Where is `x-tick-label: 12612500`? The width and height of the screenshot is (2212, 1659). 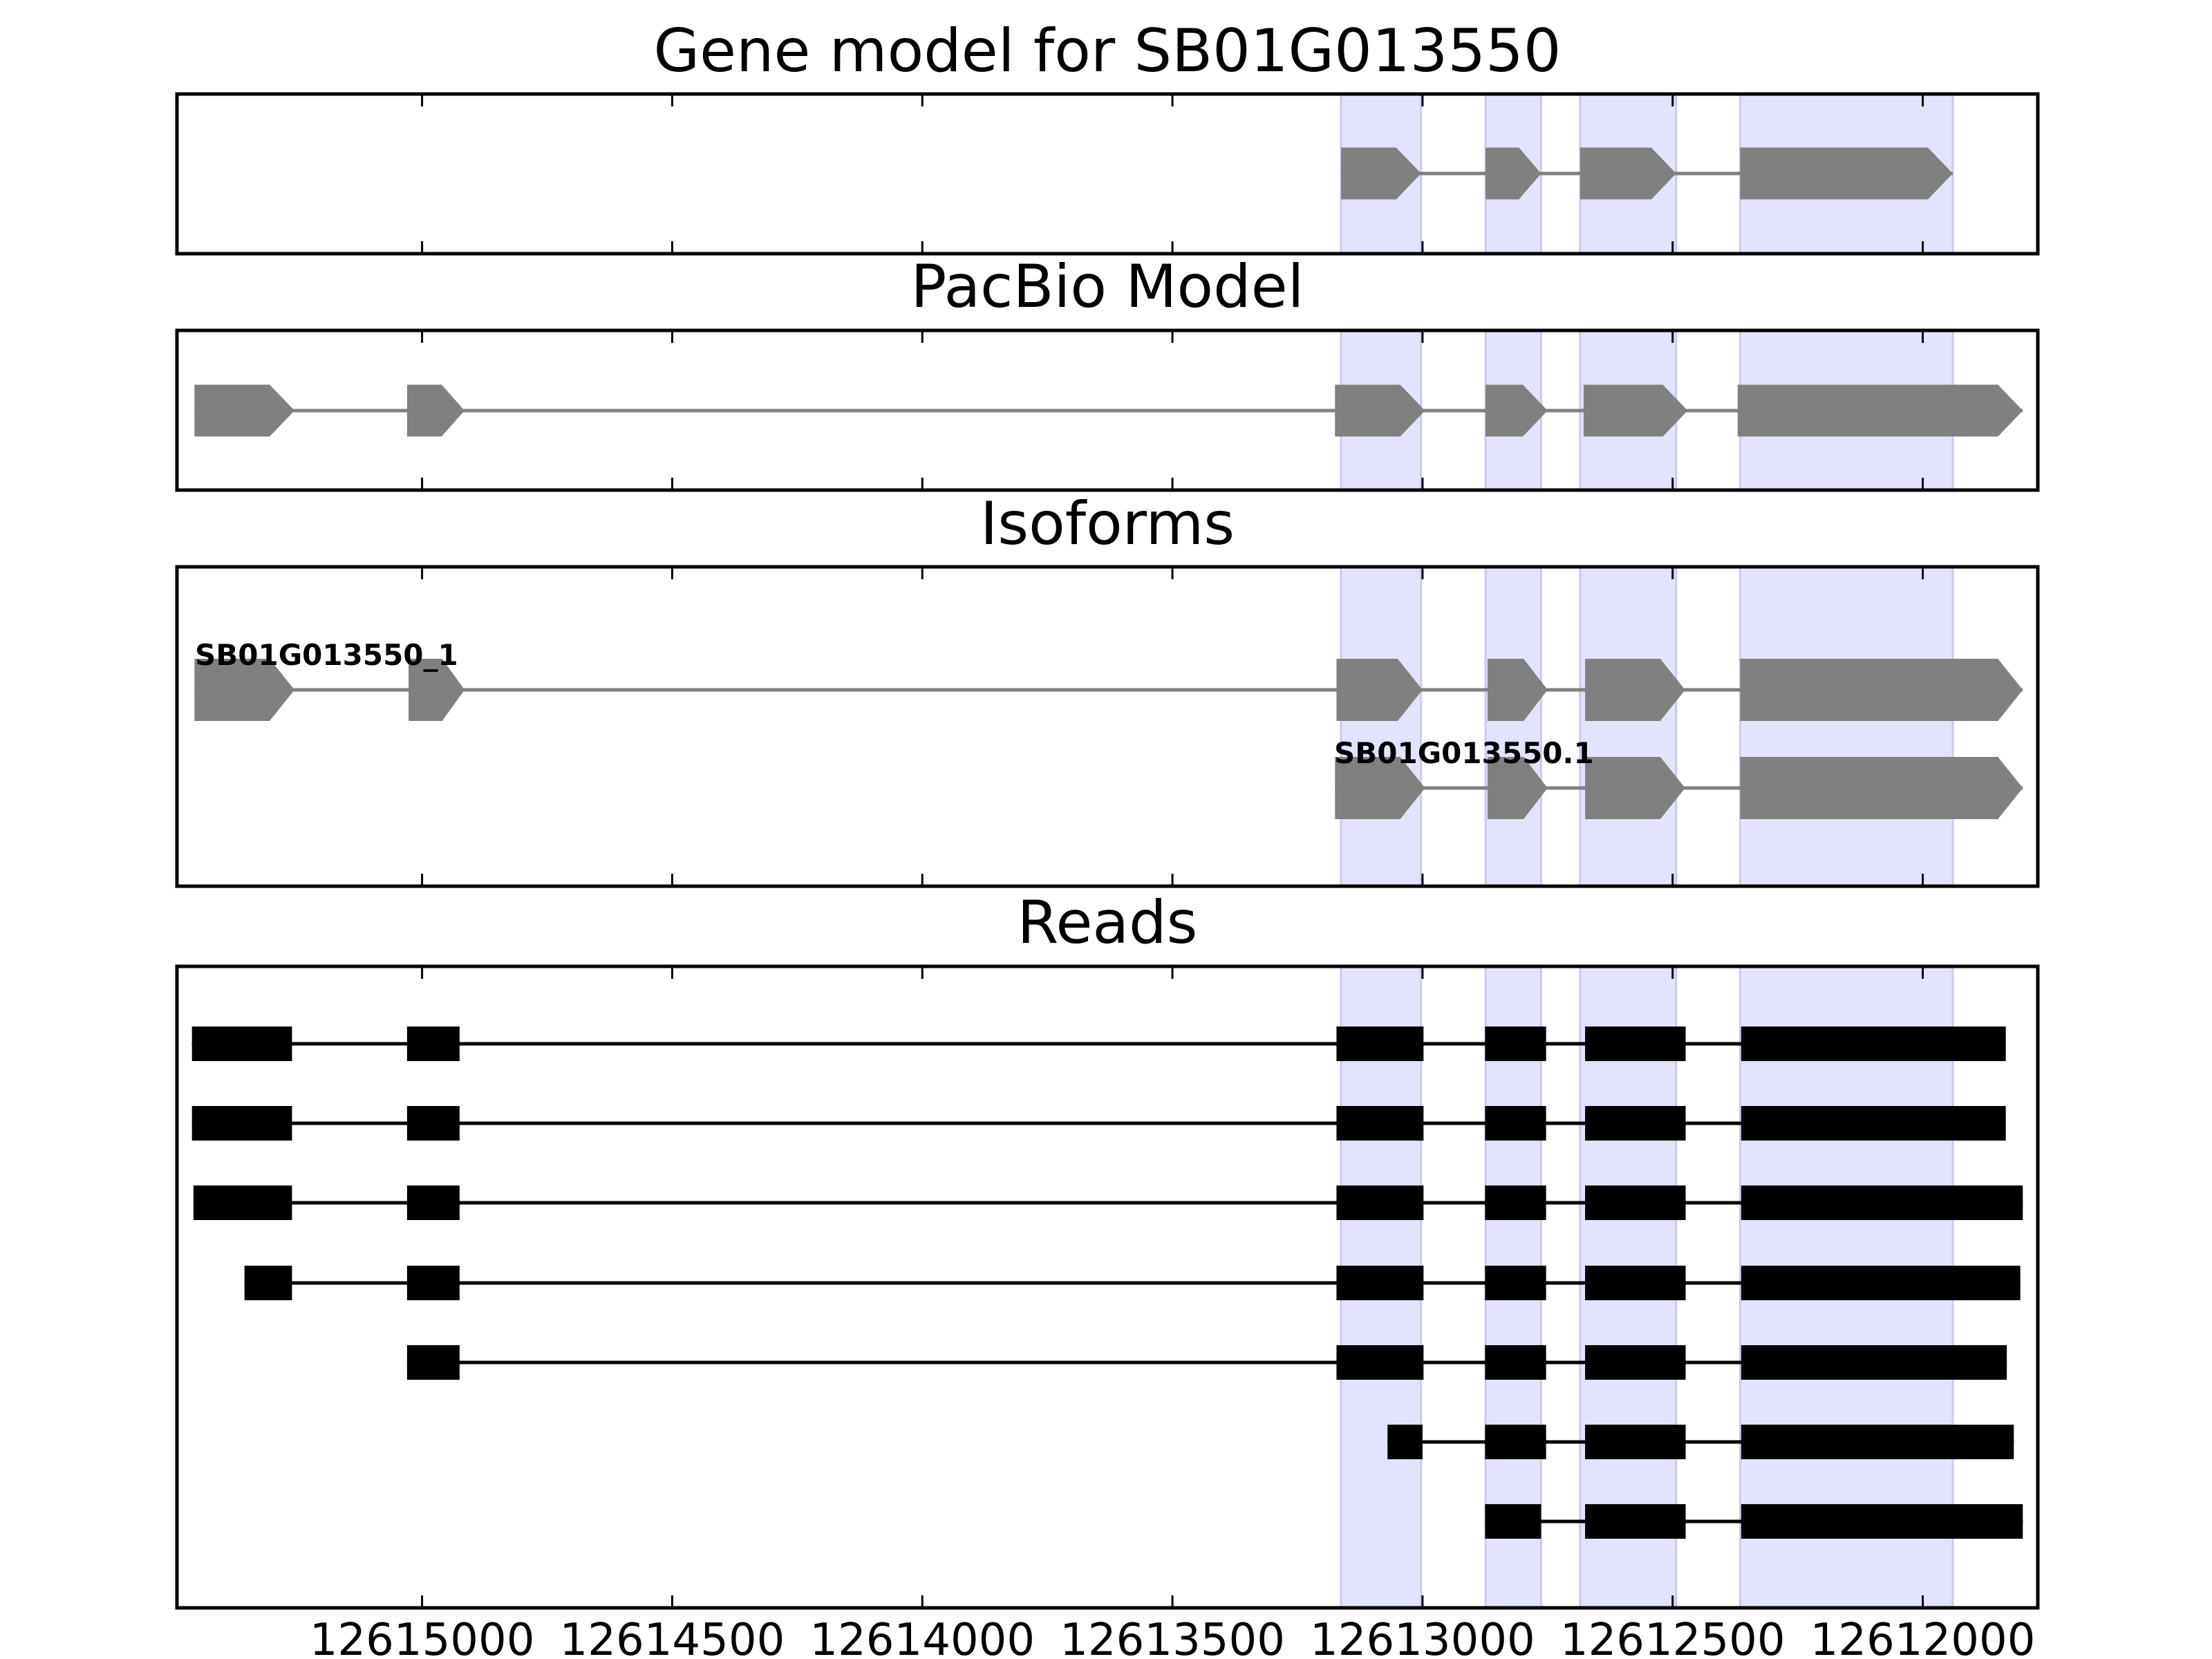
x-tick-label: 12612500 is located at coordinates (1672, 1637).